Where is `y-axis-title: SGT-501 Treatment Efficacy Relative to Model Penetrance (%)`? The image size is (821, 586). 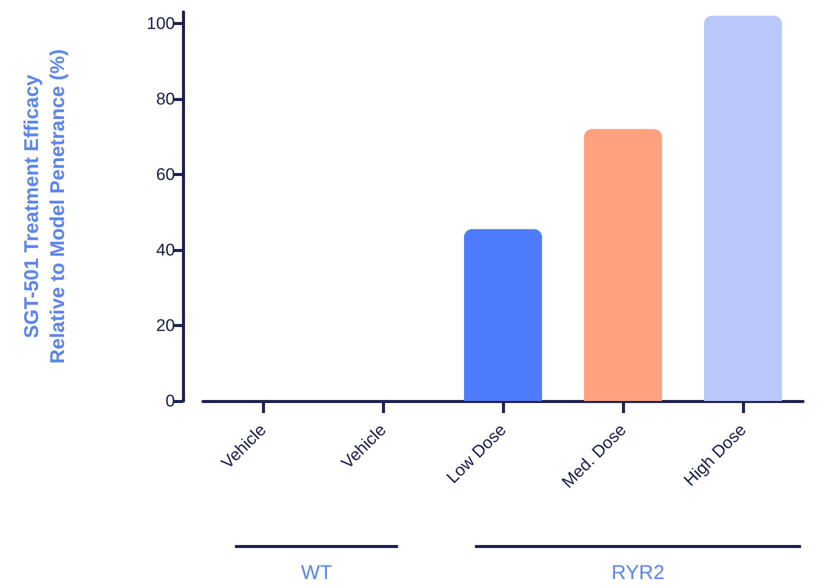 y-axis-title: SGT-501 Treatment Efficacy Relative to Model Penetrance (%) is located at coordinates (45, 206).